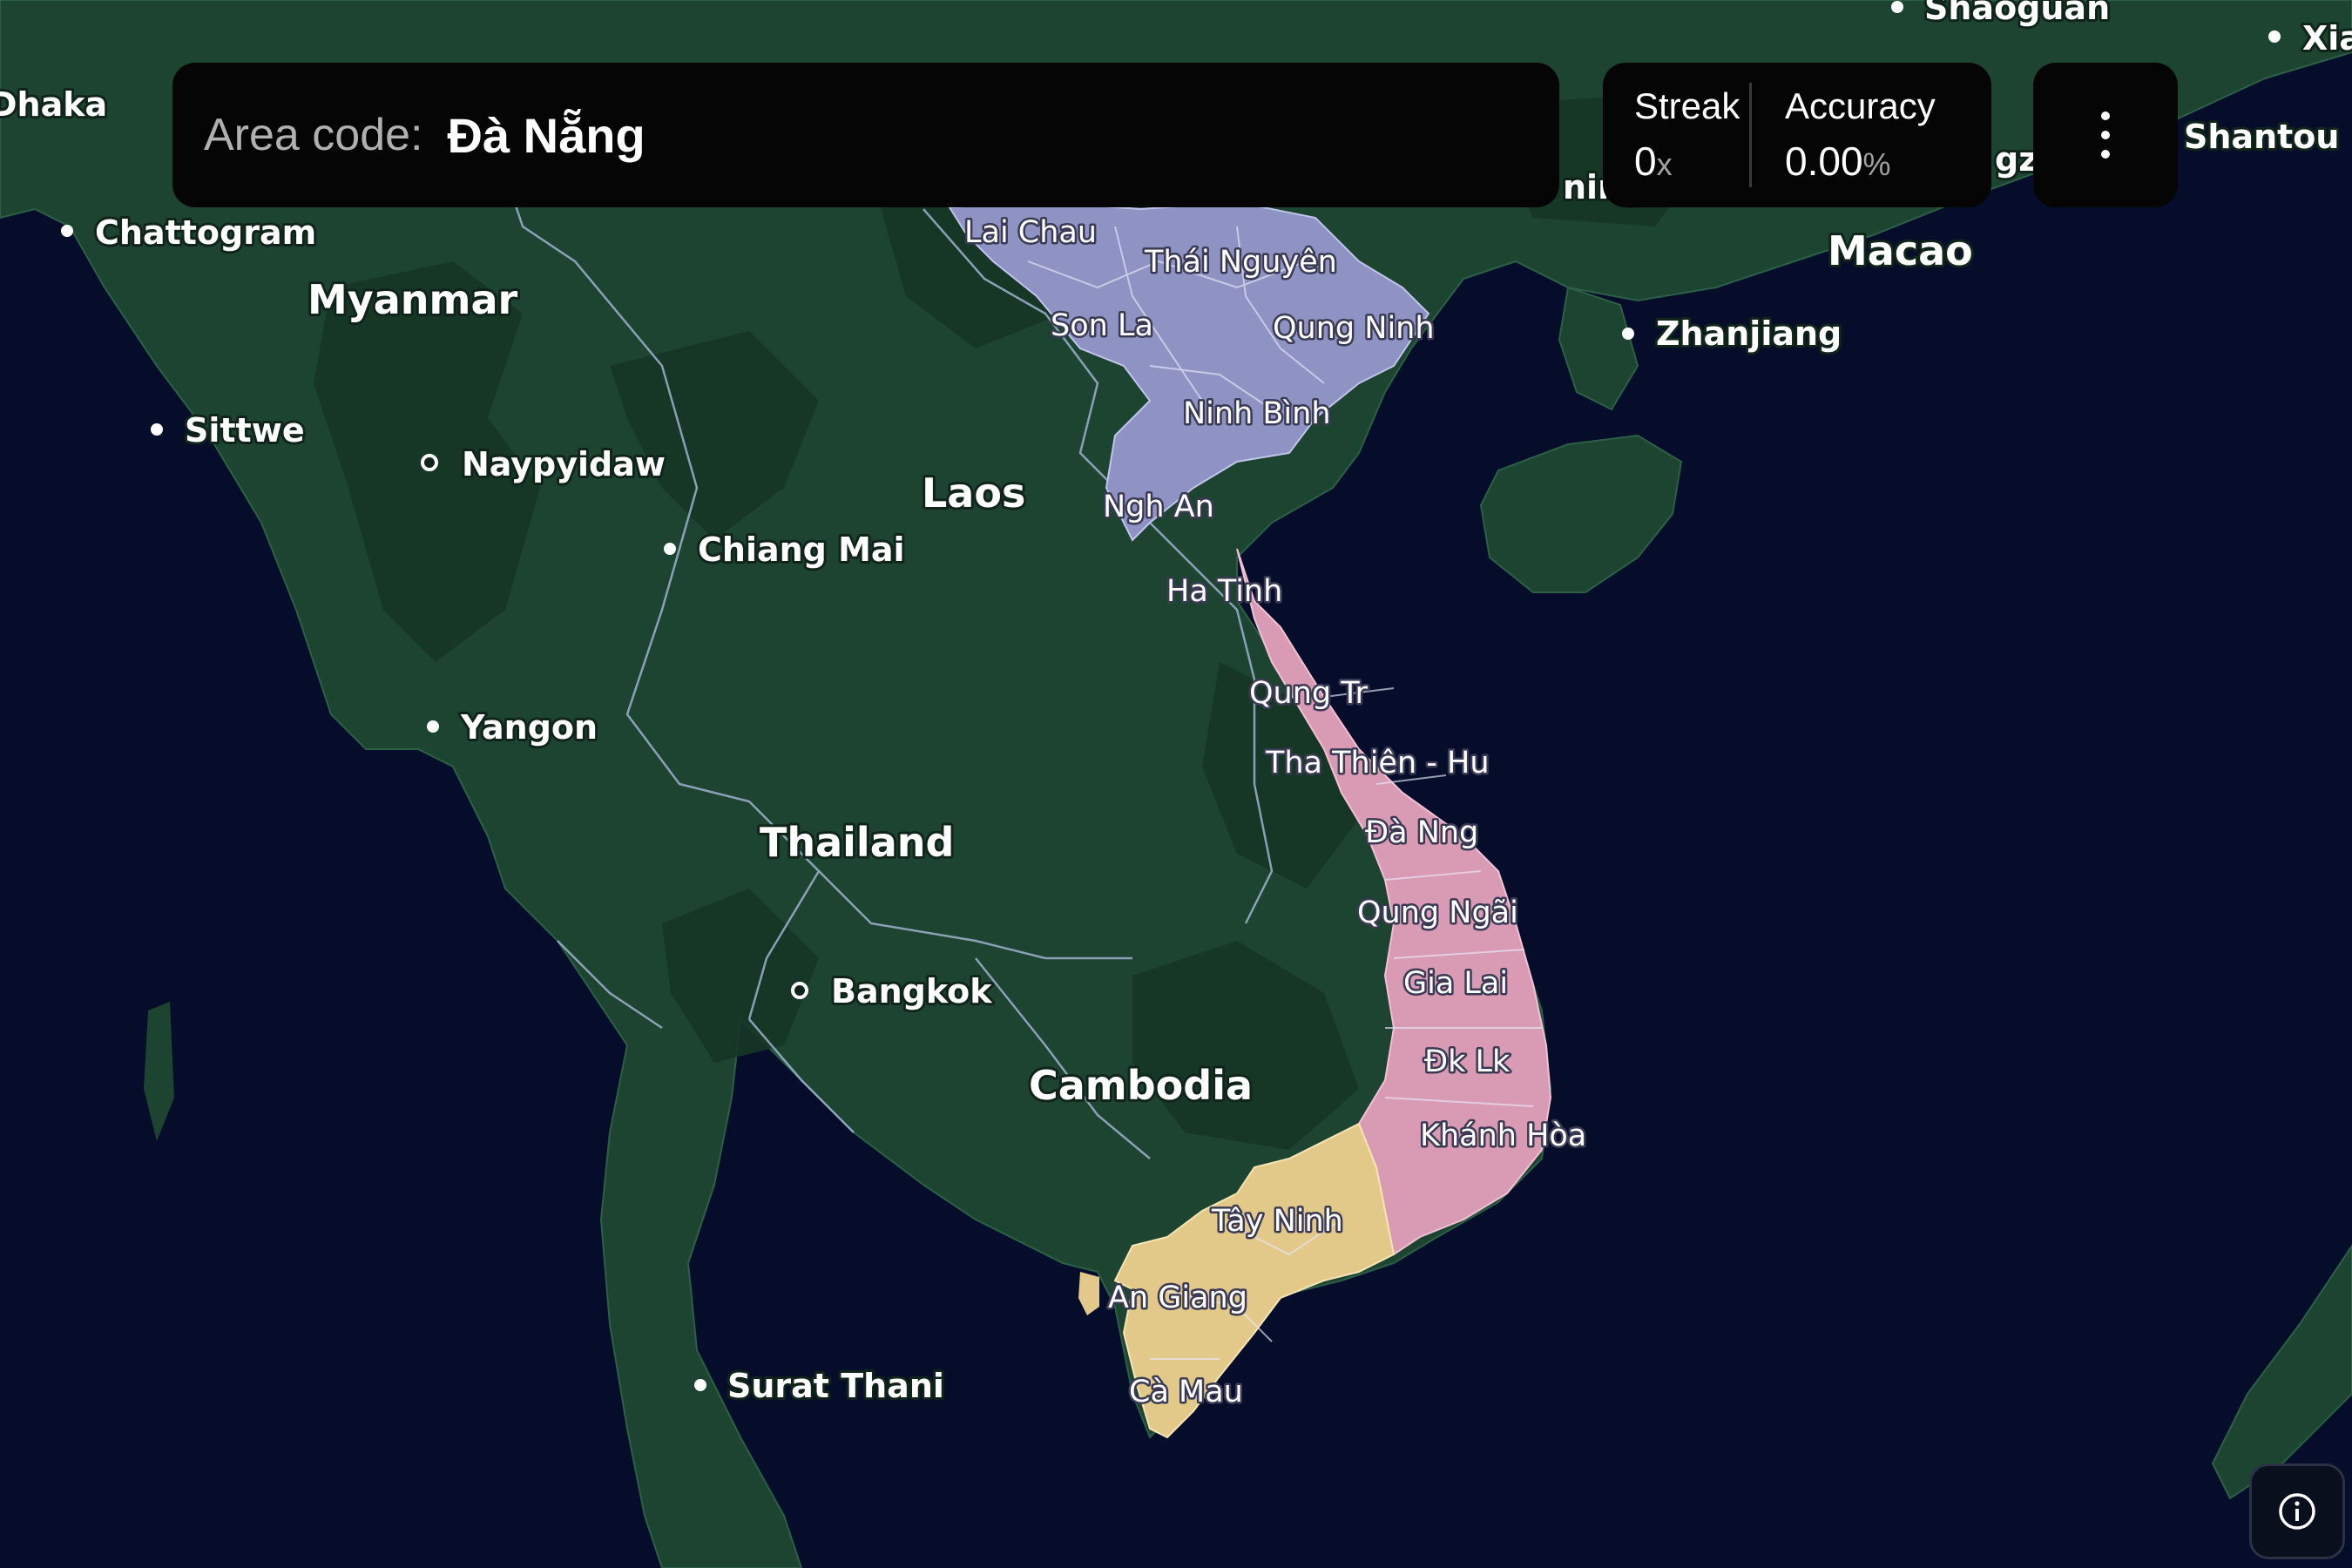  I want to click on province-label-quang-tri: Qung Tr, so click(1309, 693).